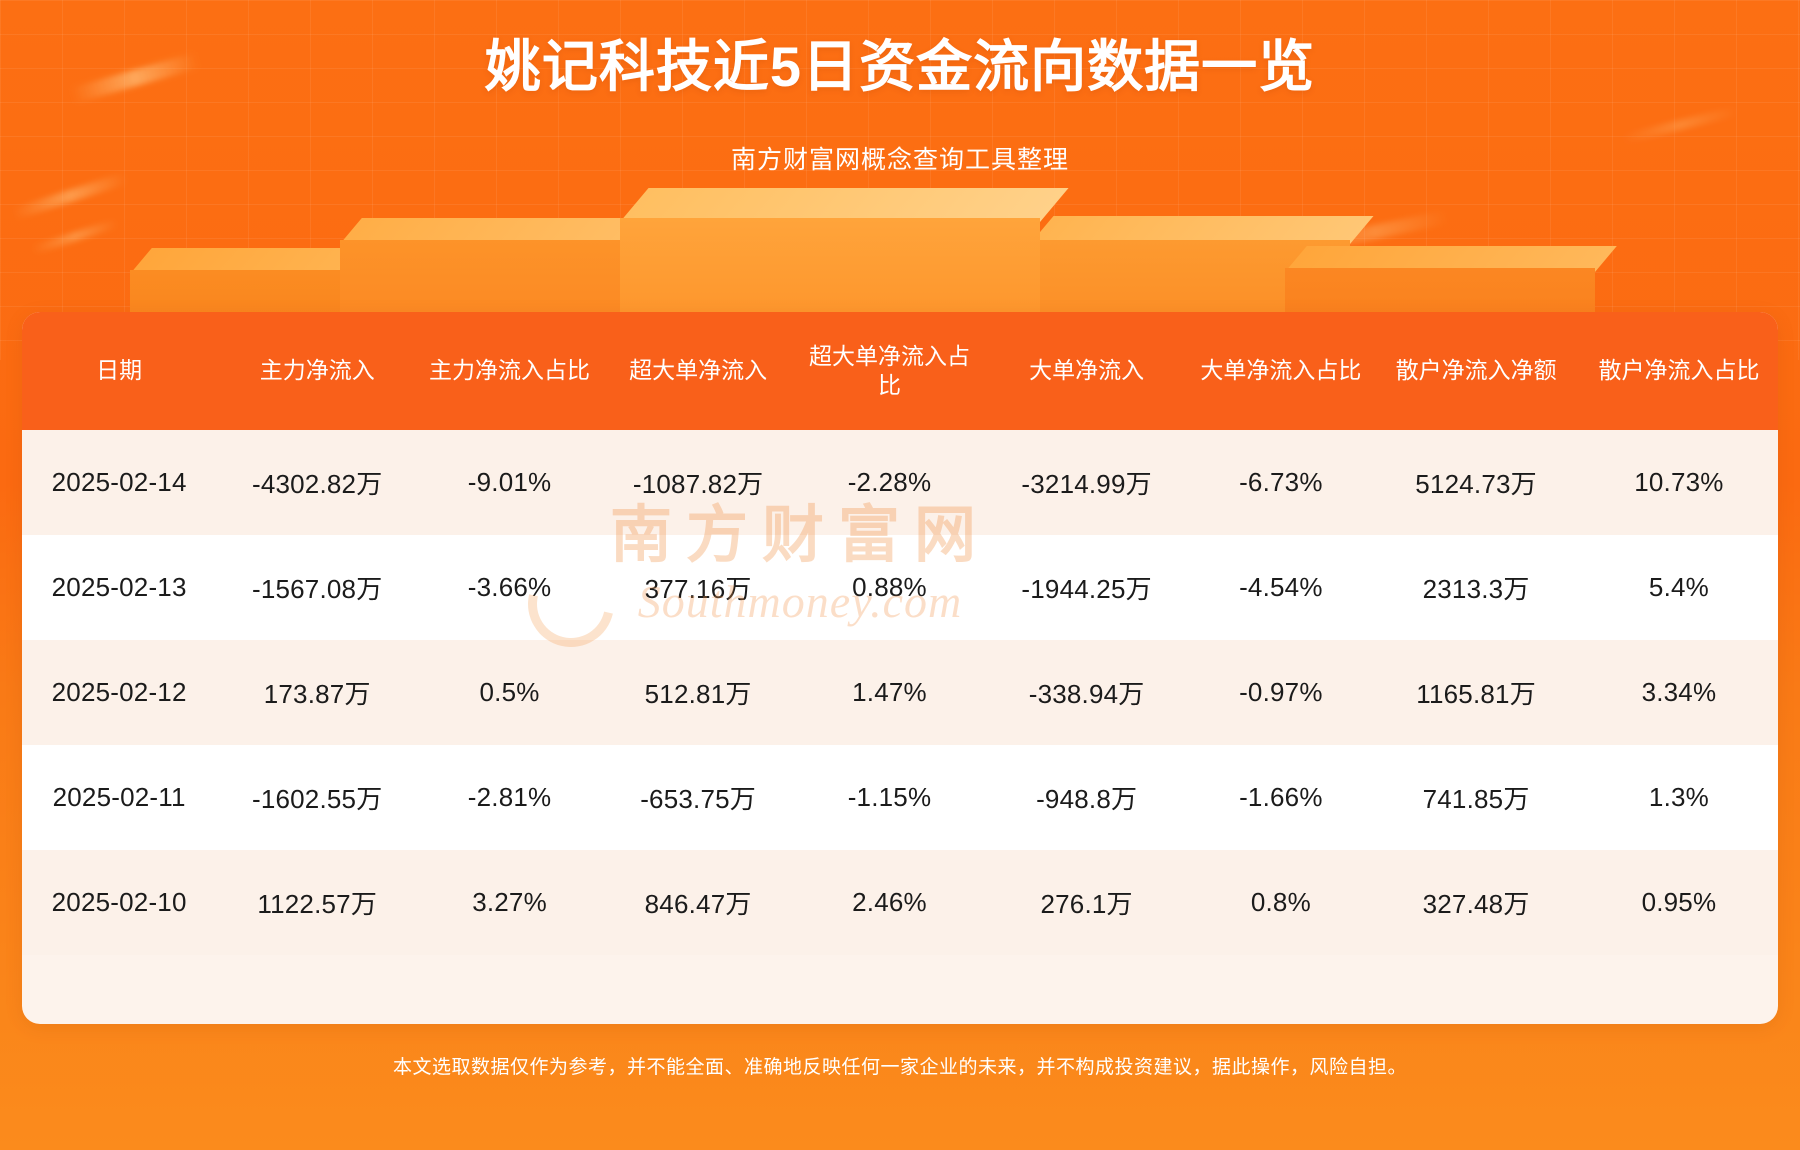 This screenshot has height=1150, width=1800. Describe the element at coordinates (1476, 587) in the screenshot. I see `cell-retail-net: 2313.3万` at that location.